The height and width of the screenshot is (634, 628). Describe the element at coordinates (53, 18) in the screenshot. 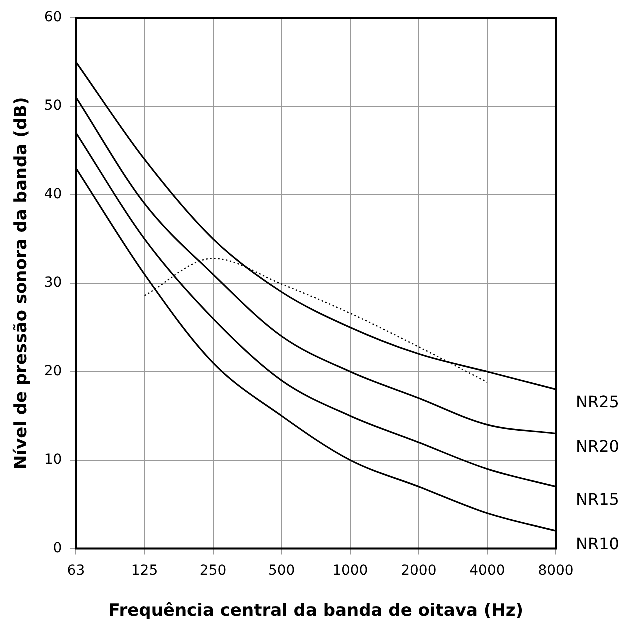

I see `y-tick-label: 60` at that location.